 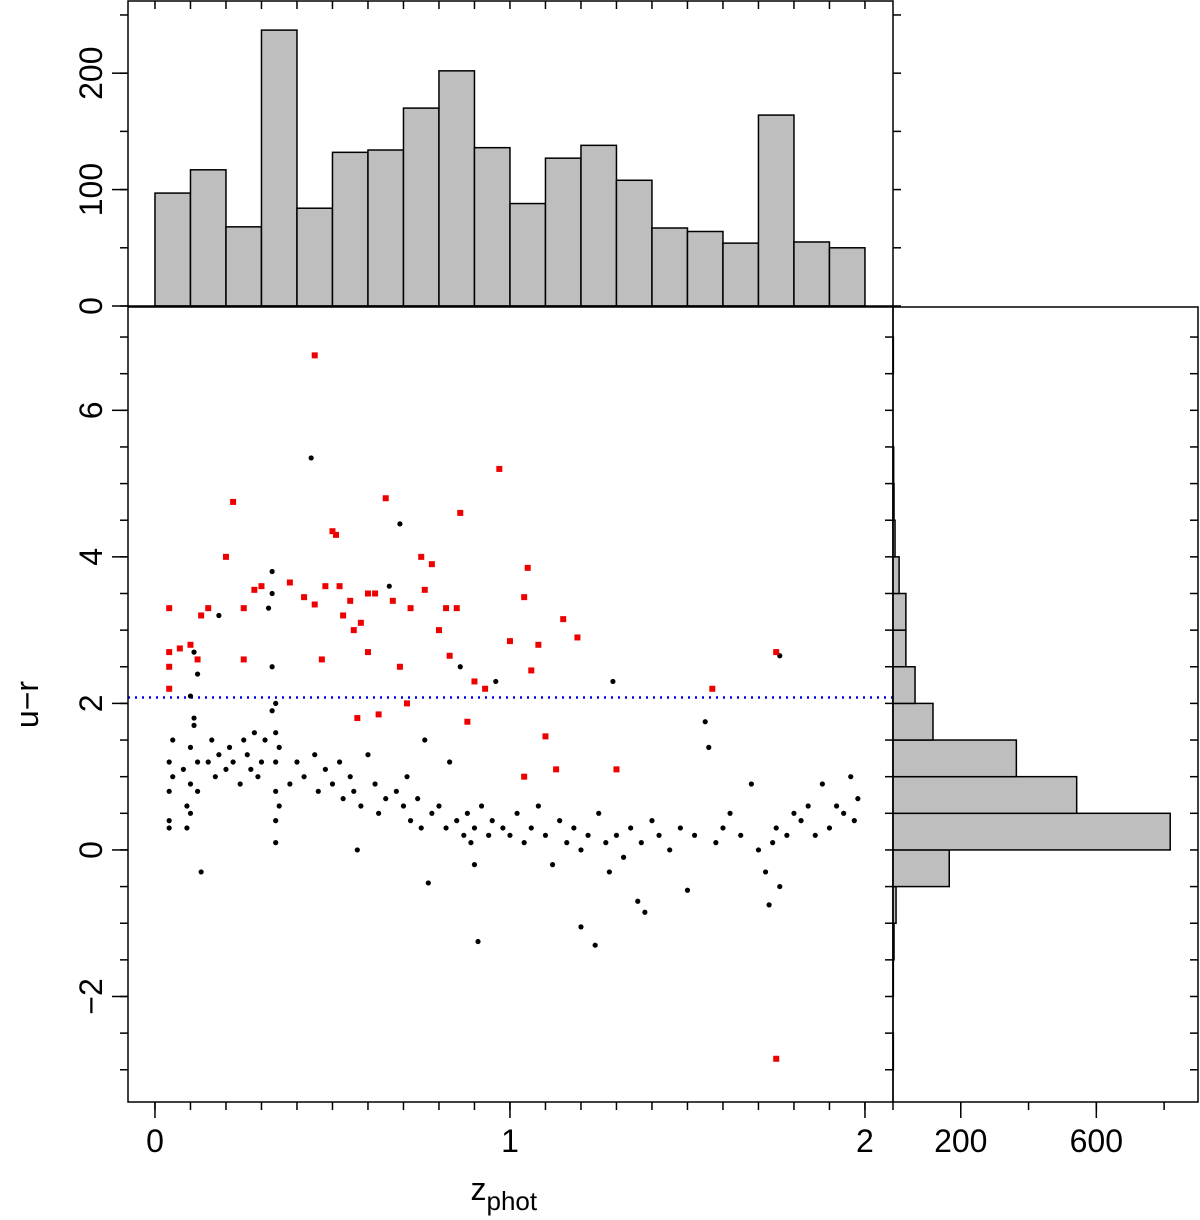 What do you see at coordinates (504, 1193) in the screenshot?
I see `x-axis-label: zphot` at bounding box center [504, 1193].